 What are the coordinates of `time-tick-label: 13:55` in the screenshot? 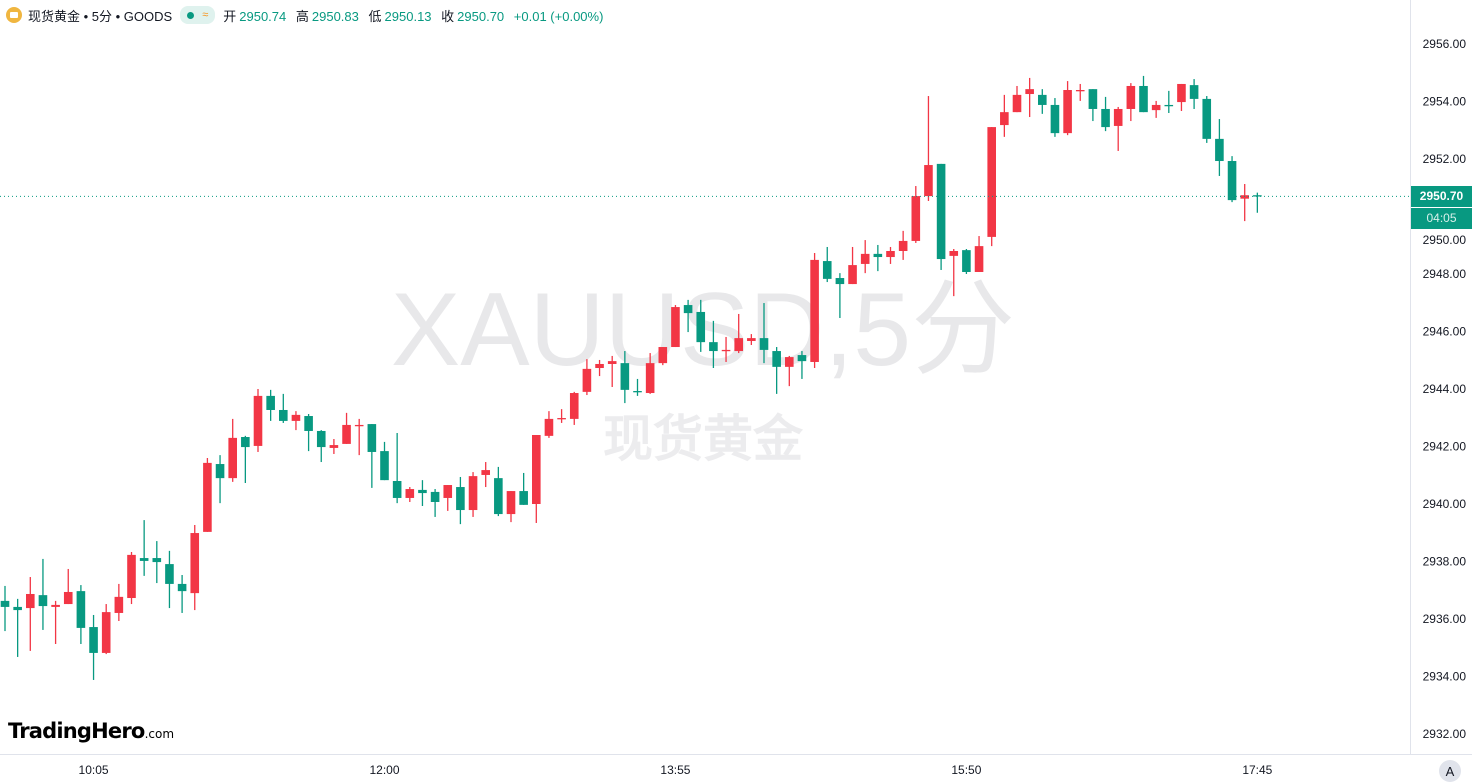 It's located at (675, 770).